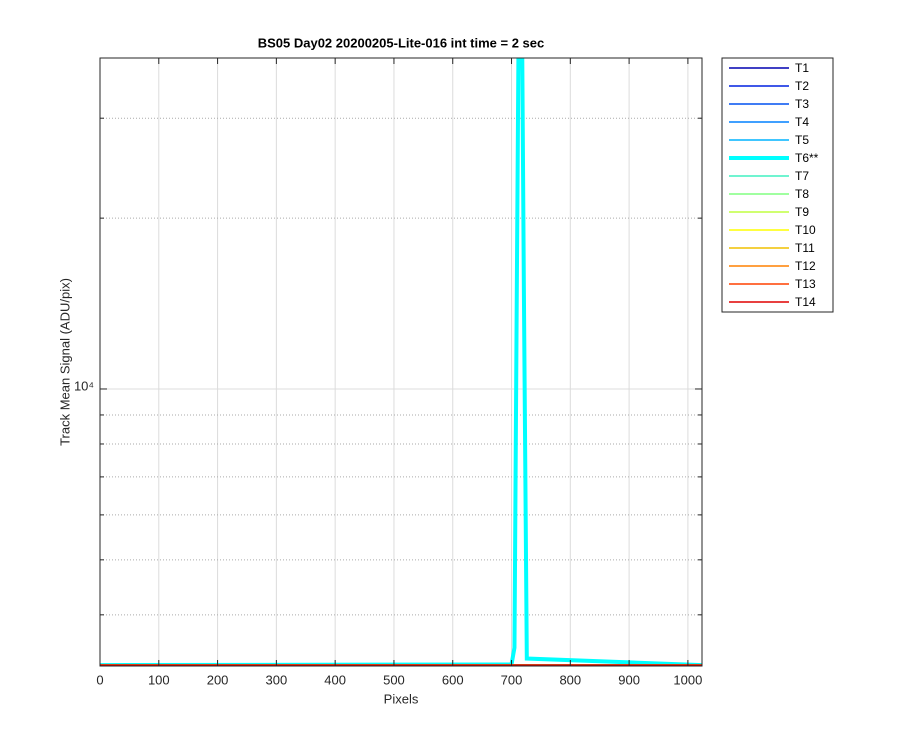 This screenshot has height=755, width=900. What do you see at coordinates (277, 679) in the screenshot?
I see `x-tick-label: 300` at bounding box center [277, 679].